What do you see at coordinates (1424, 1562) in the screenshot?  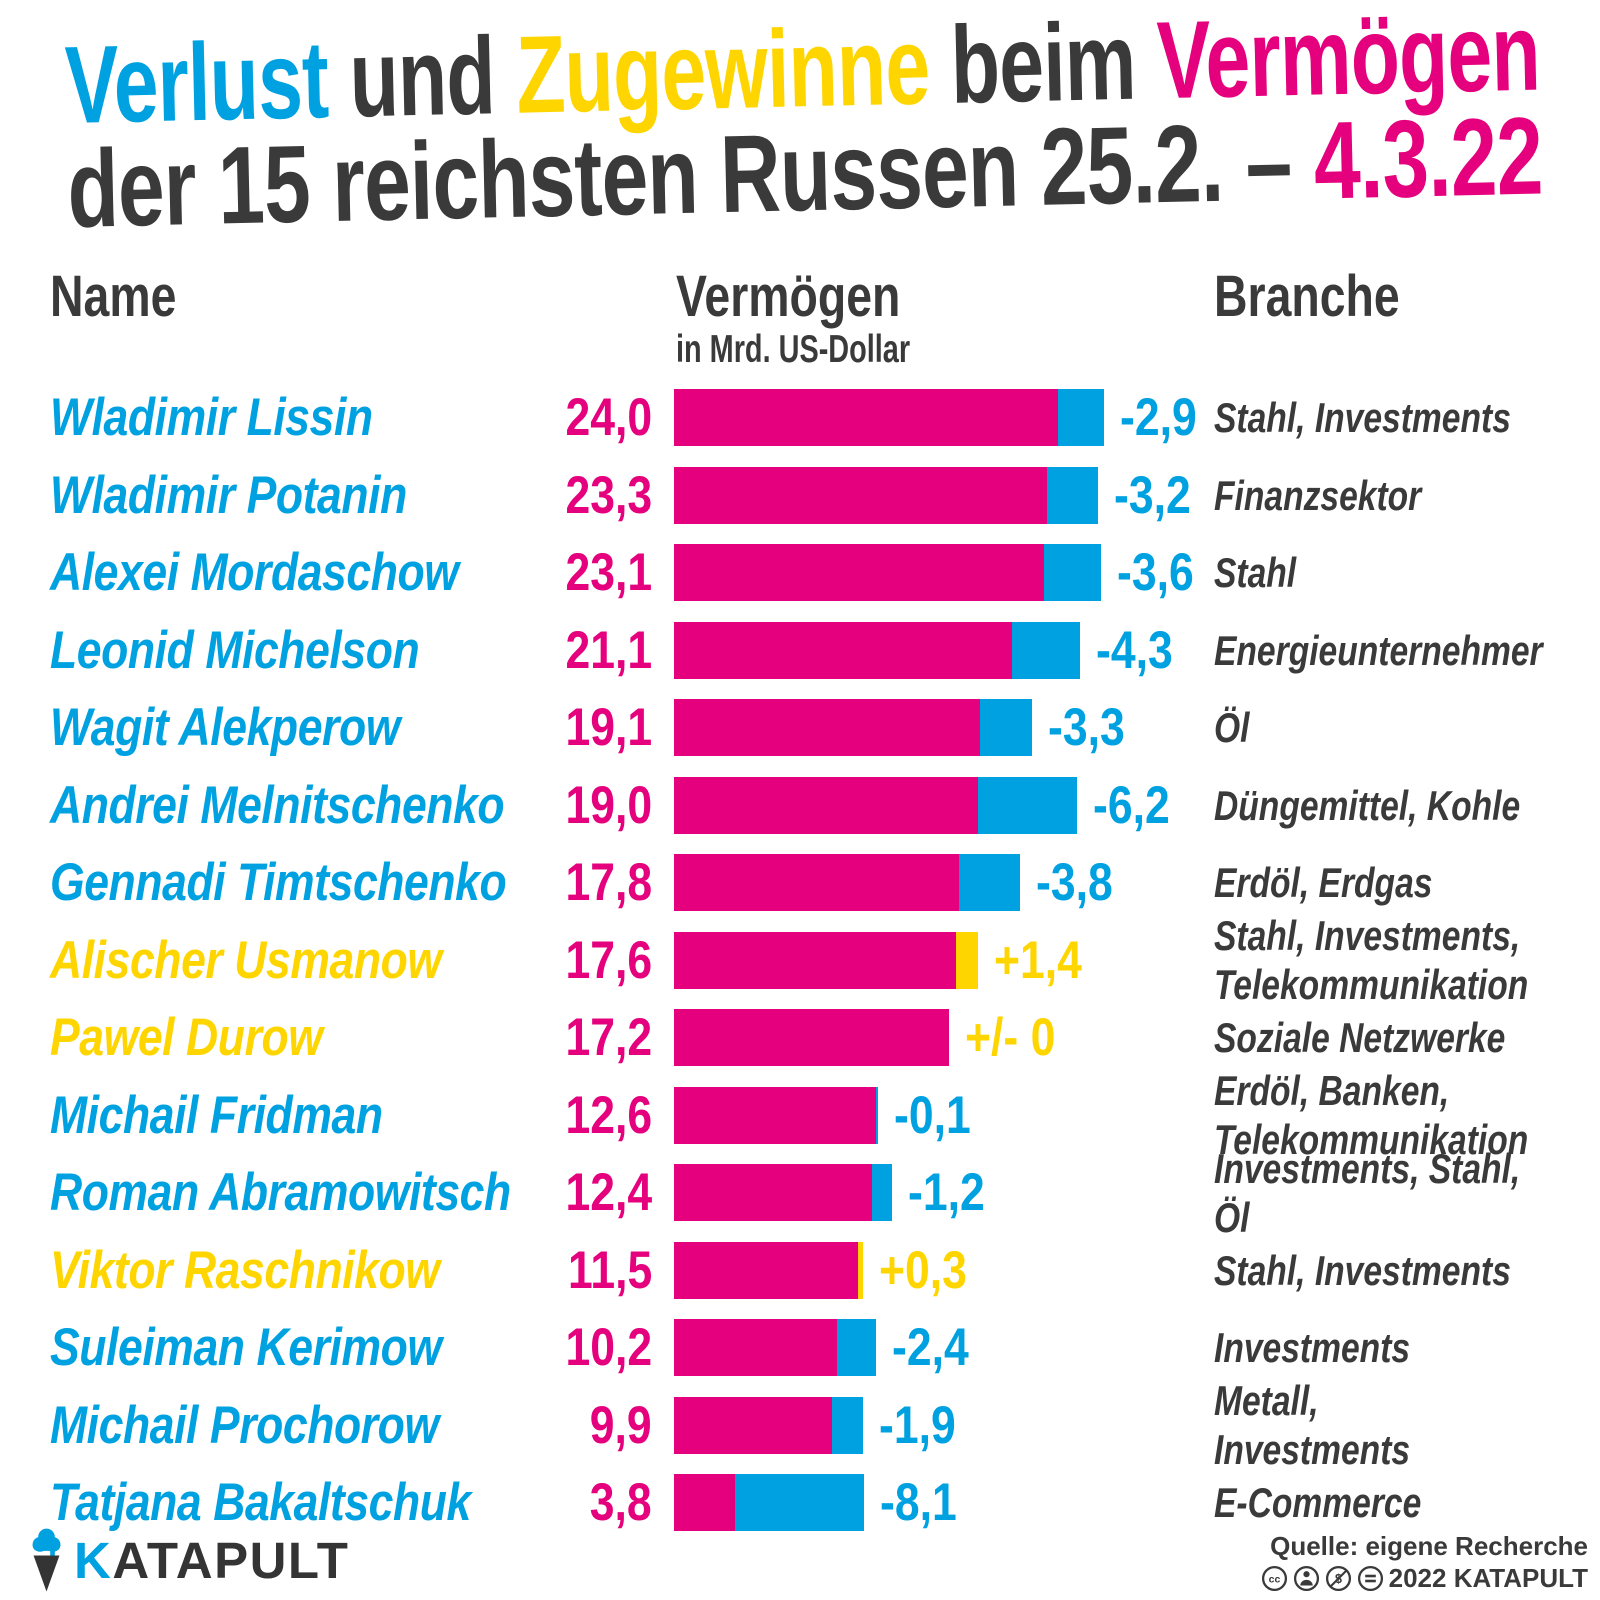 I see `source-block: Quelle: eigene Recherche cc $ 2022 K` at bounding box center [1424, 1562].